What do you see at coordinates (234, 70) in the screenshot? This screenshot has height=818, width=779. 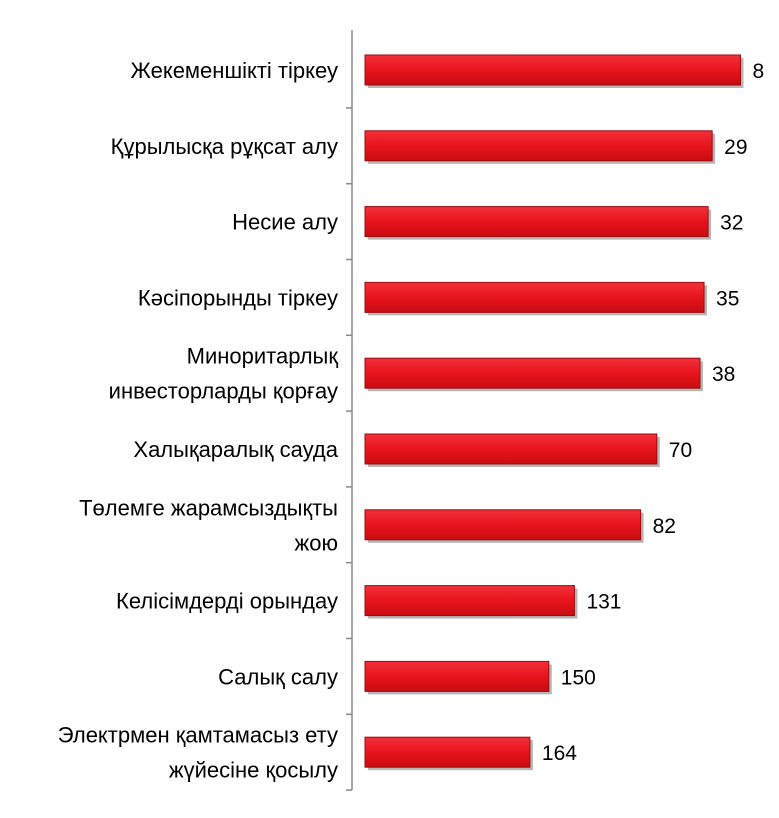 I see `category-label: Жекеменшікті тіркеу` at bounding box center [234, 70].